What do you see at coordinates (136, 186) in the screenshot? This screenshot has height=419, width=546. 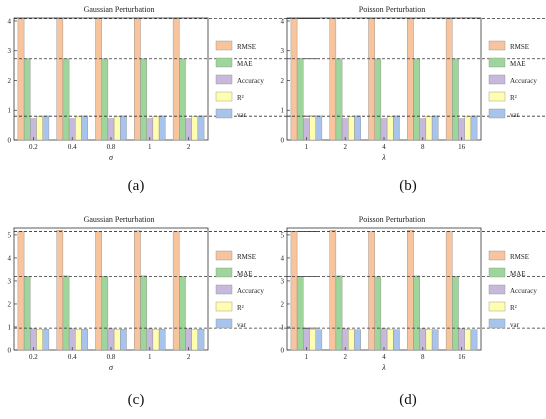 I see `panel-caption: (a)` at bounding box center [136, 186].